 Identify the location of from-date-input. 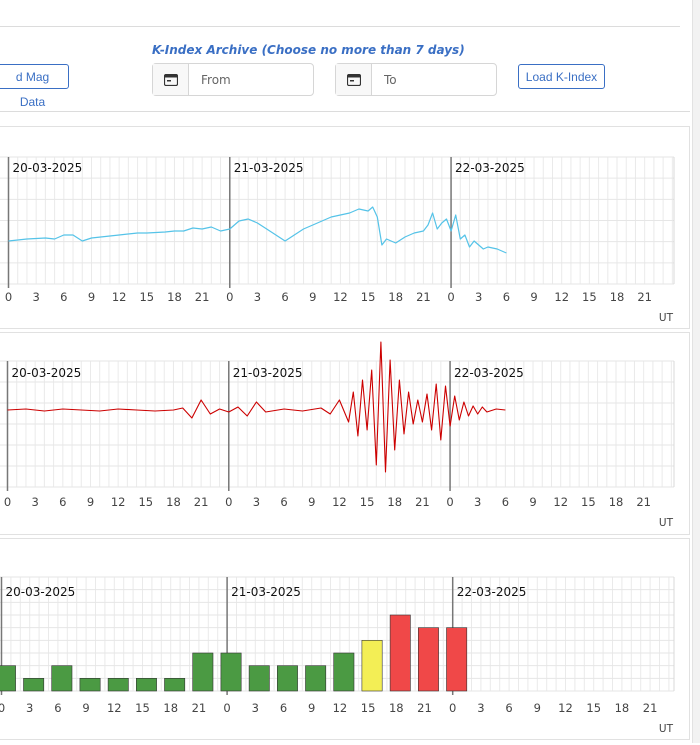
(251, 79).